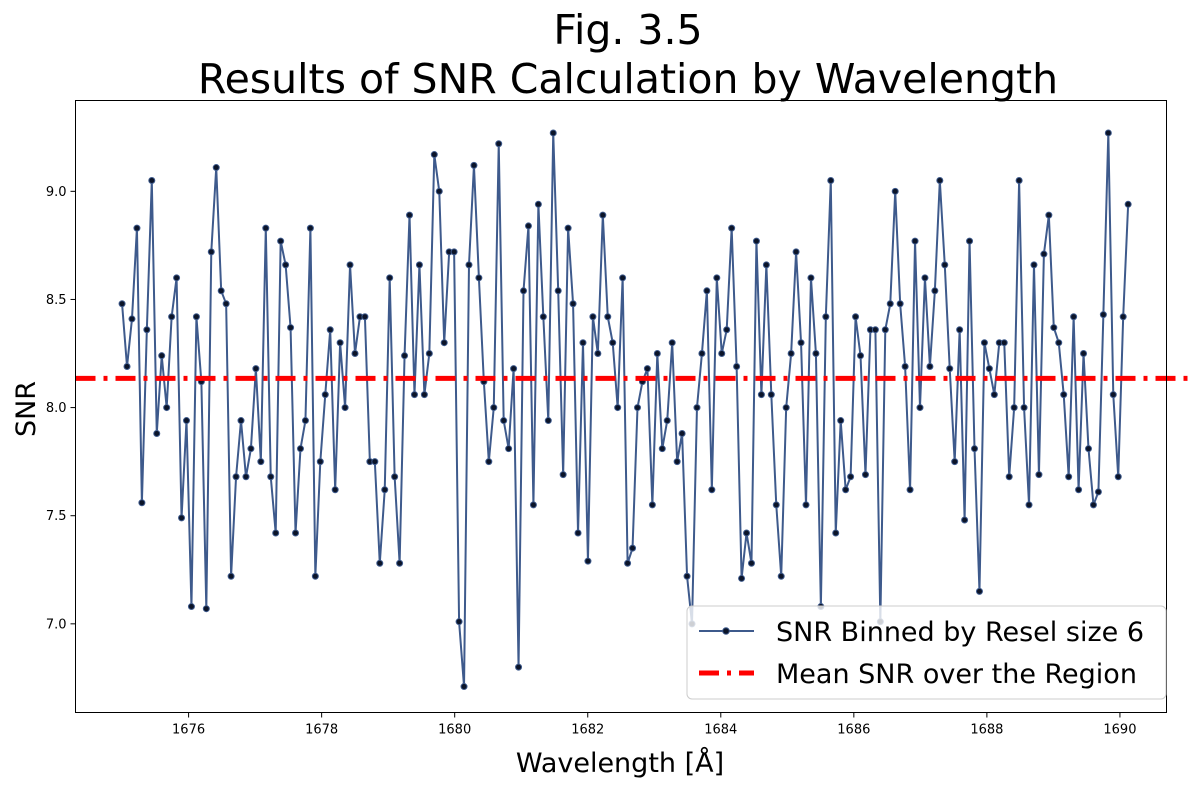  I want to click on x-tick-label: 1684, so click(720, 730).